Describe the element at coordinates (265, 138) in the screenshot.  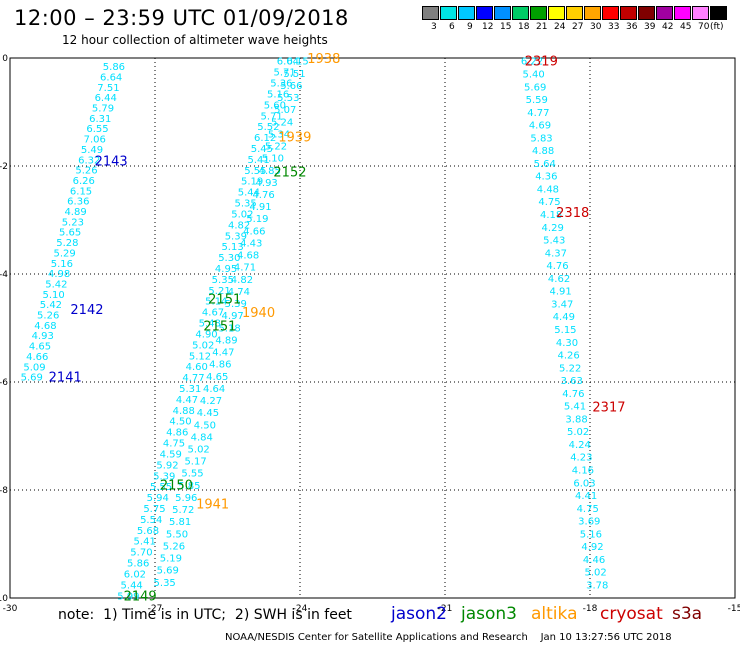
I see `wave-height-point: 6.12` at that location.